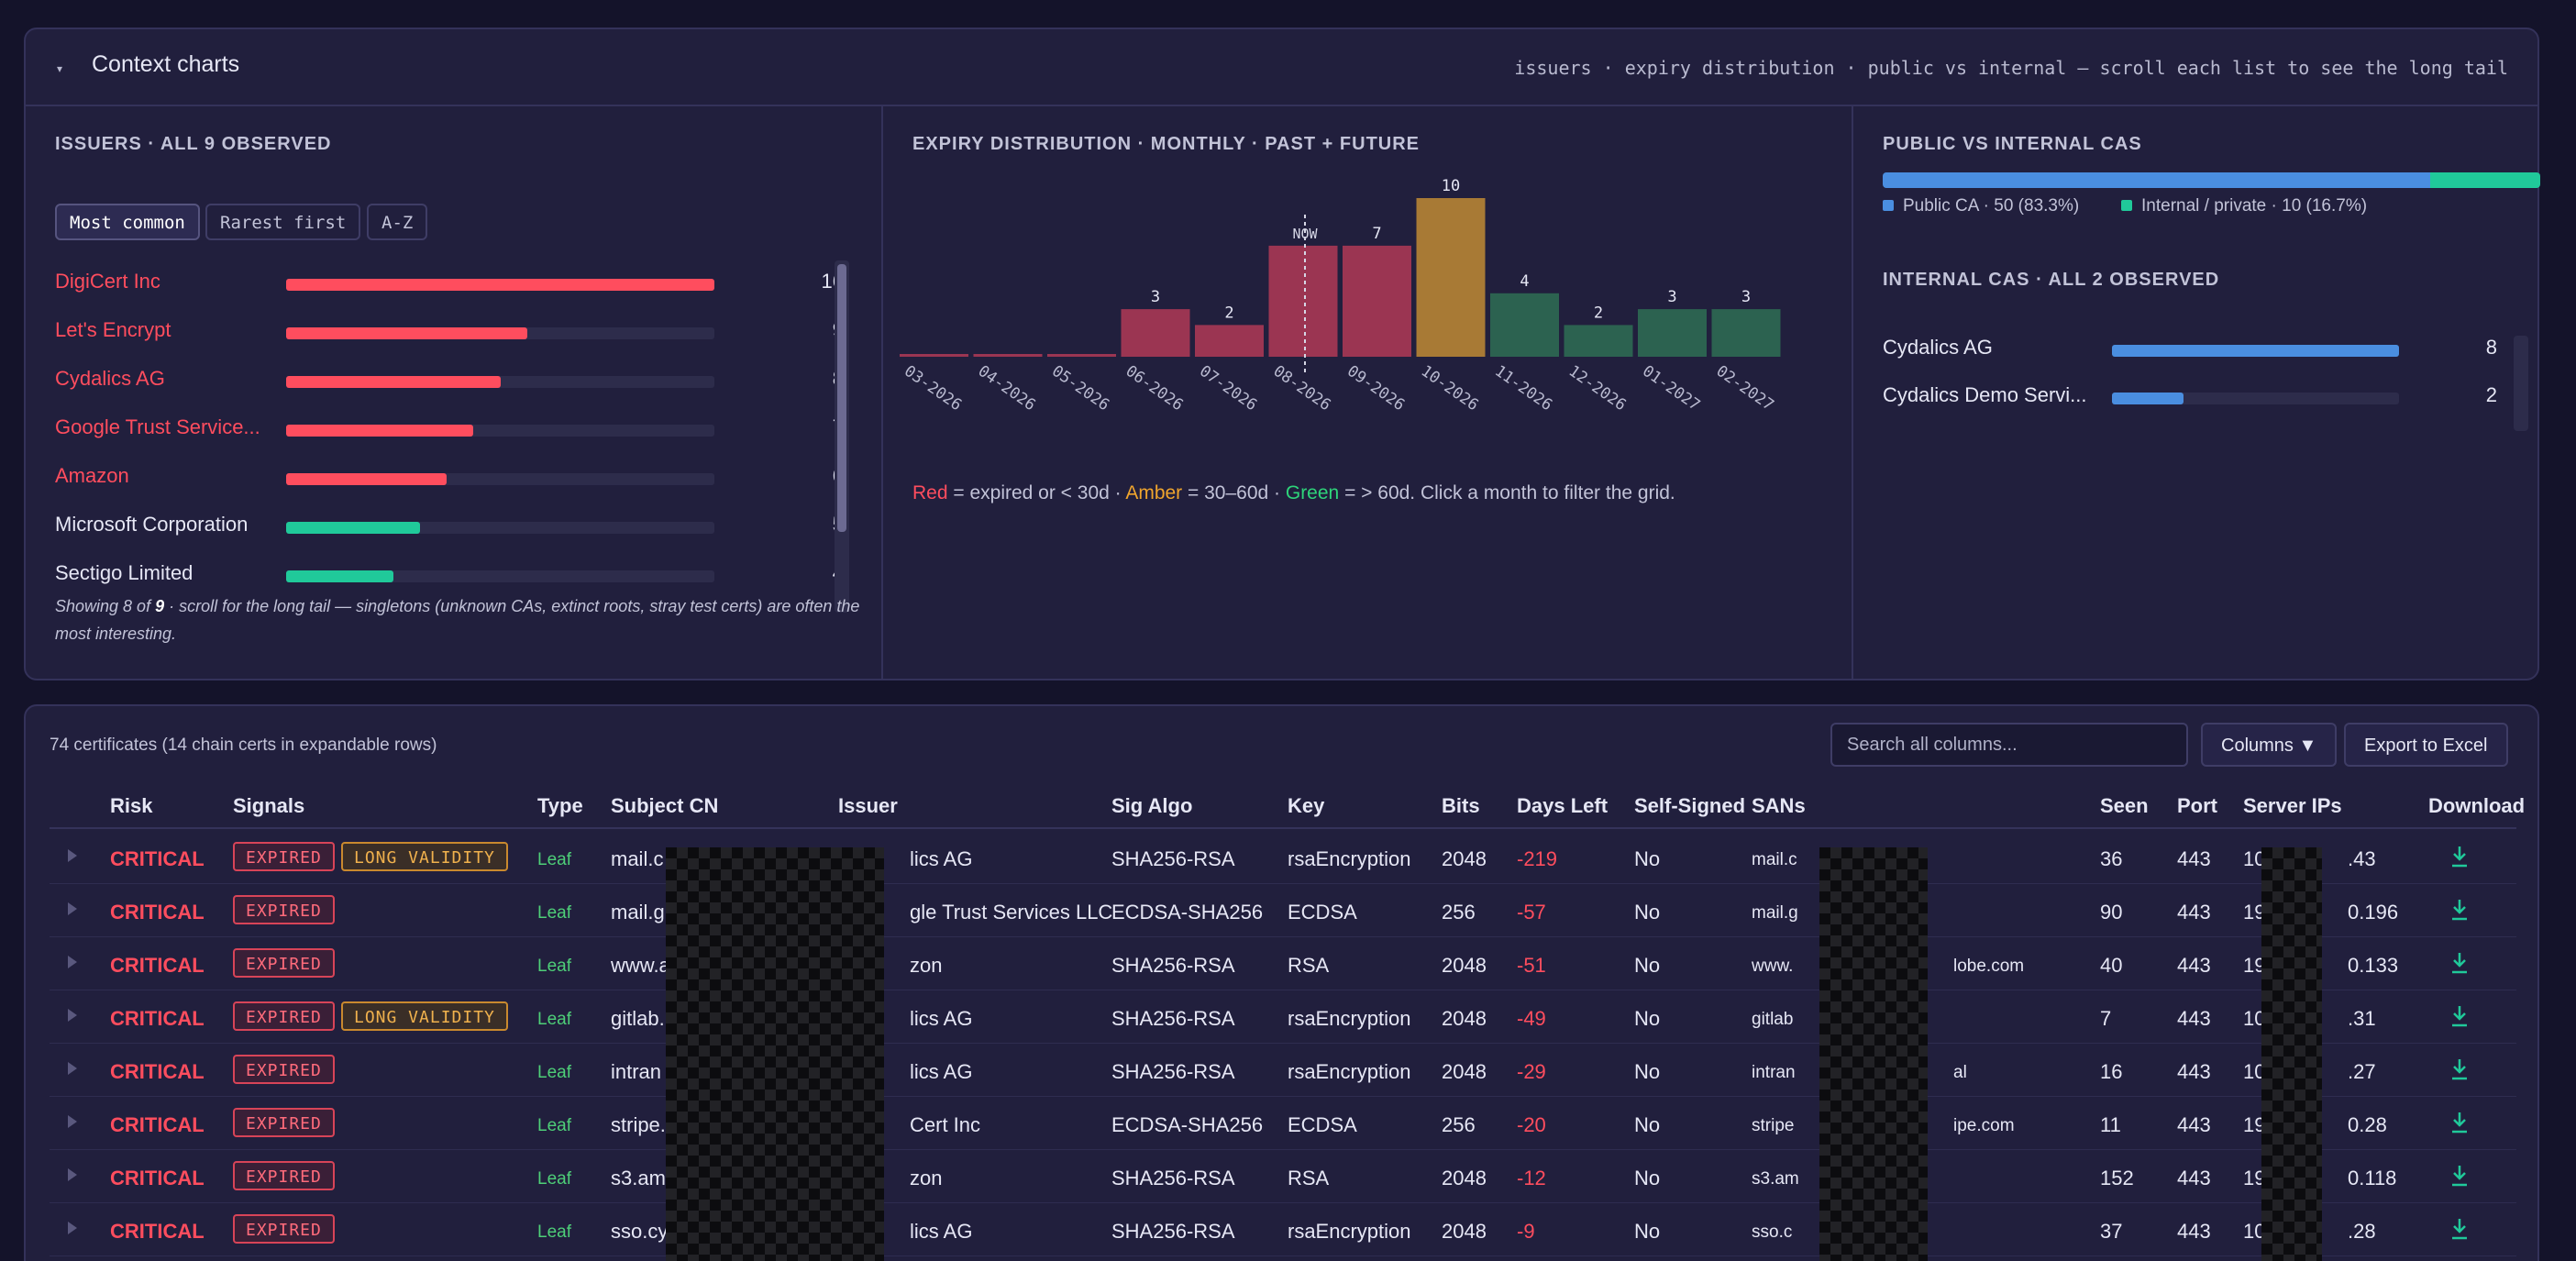 Image resolution: width=2576 pixels, height=1261 pixels. Describe the element at coordinates (1524, 281) in the screenshot. I see `expiry-bar-label: 4` at that location.